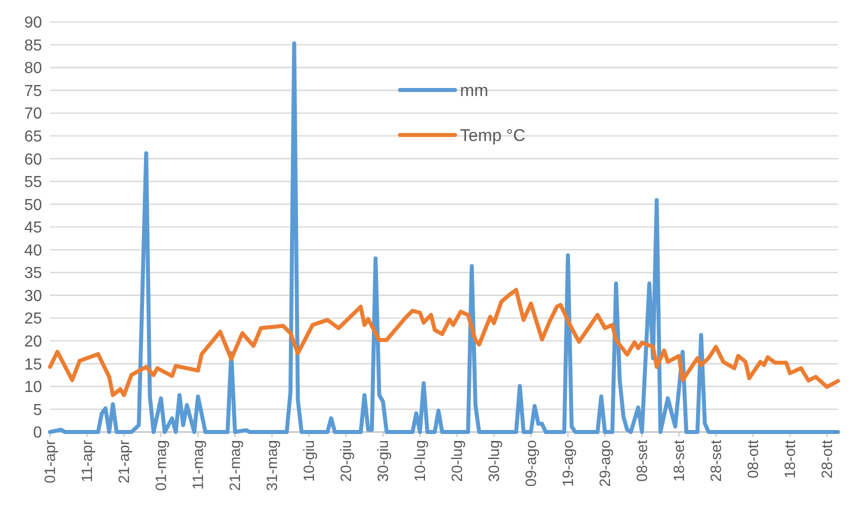 Image resolution: width=860 pixels, height=514 pixels. I want to click on legend-label: mm, so click(474, 90).